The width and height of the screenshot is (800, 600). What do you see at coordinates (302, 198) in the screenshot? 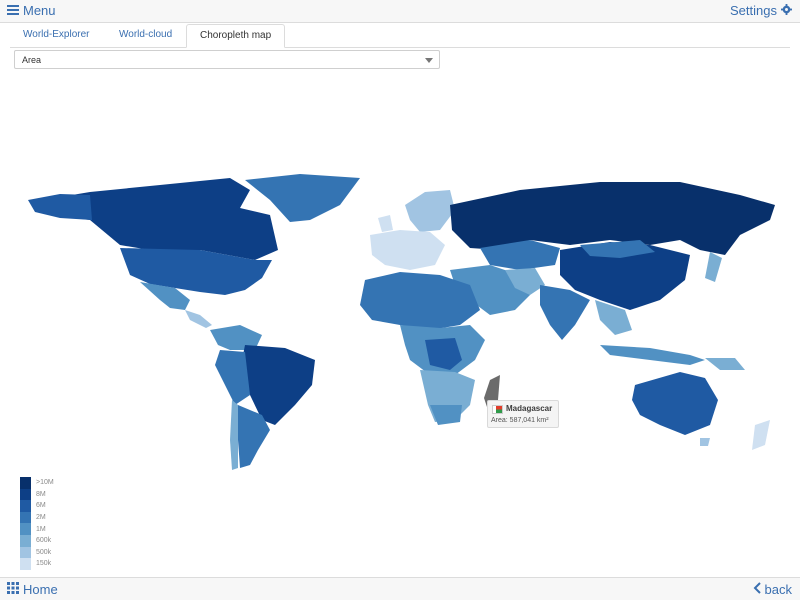
I see `region-greenland` at bounding box center [302, 198].